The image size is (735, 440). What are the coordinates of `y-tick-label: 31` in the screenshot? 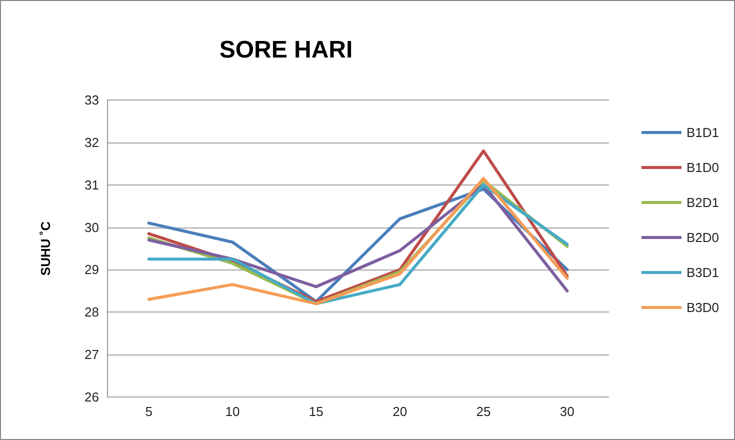 It's located at (91, 184).